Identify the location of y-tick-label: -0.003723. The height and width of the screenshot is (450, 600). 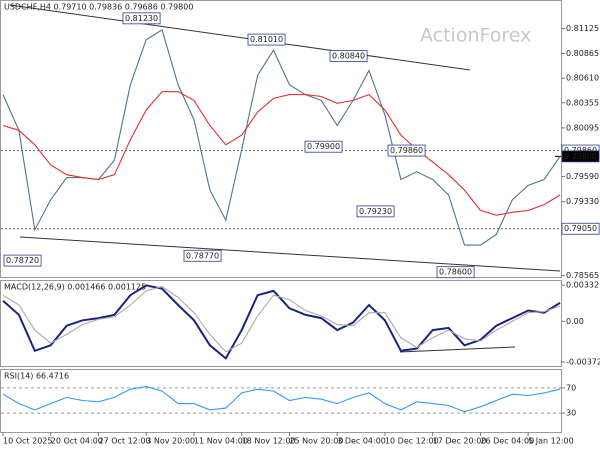
(583, 361).